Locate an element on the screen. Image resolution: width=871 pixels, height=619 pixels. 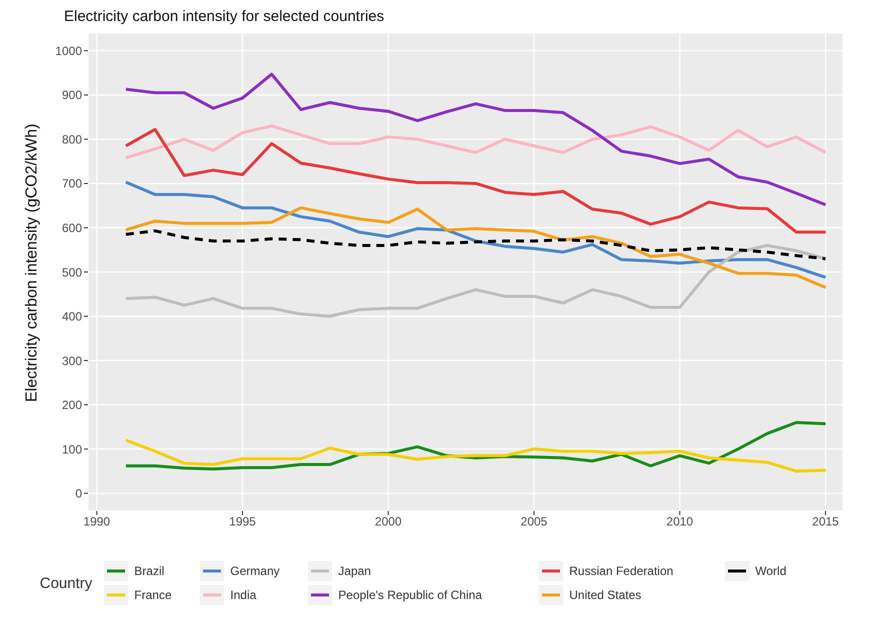
legend-label: World is located at coordinates (770, 571).